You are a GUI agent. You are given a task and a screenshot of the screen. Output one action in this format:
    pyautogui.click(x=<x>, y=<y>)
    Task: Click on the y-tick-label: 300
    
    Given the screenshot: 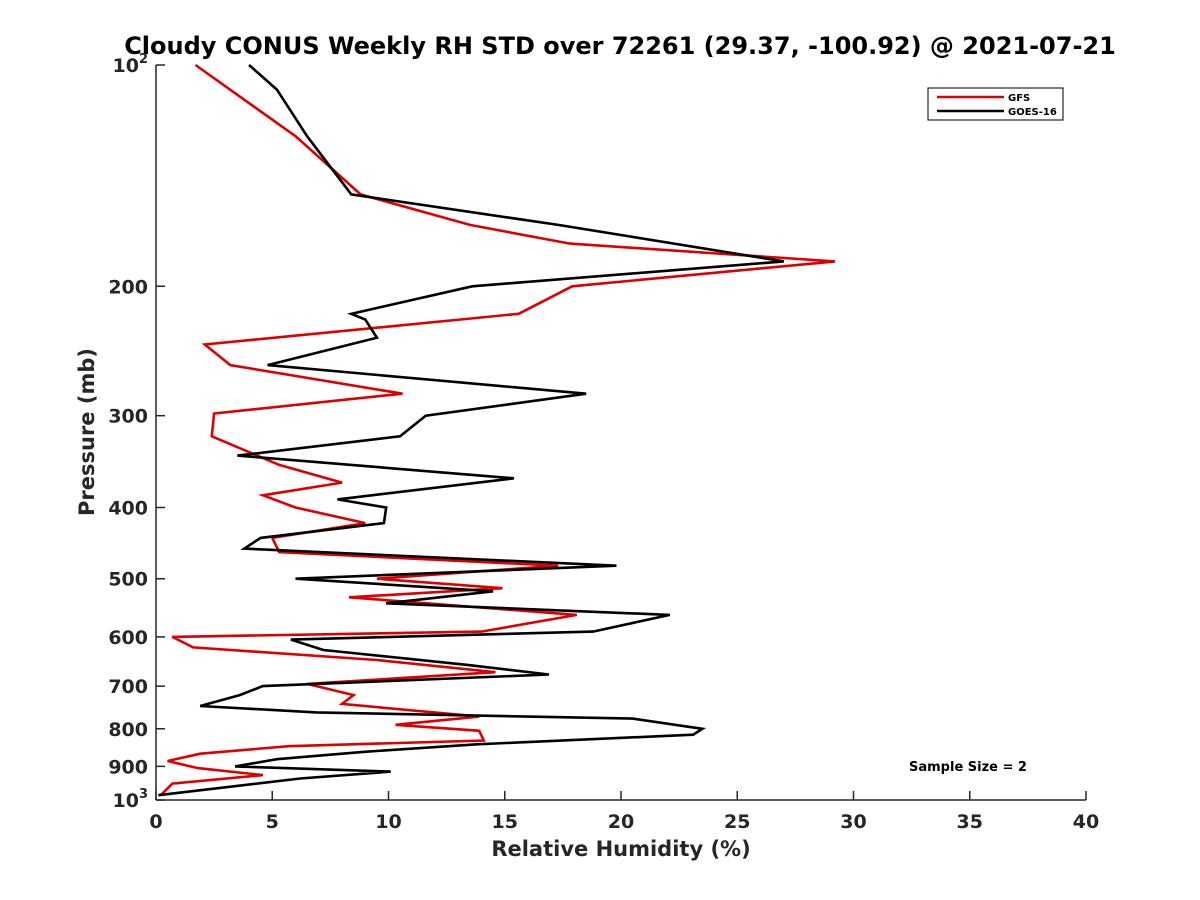 What is the action you would take?
    pyautogui.click(x=128, y=417)
    